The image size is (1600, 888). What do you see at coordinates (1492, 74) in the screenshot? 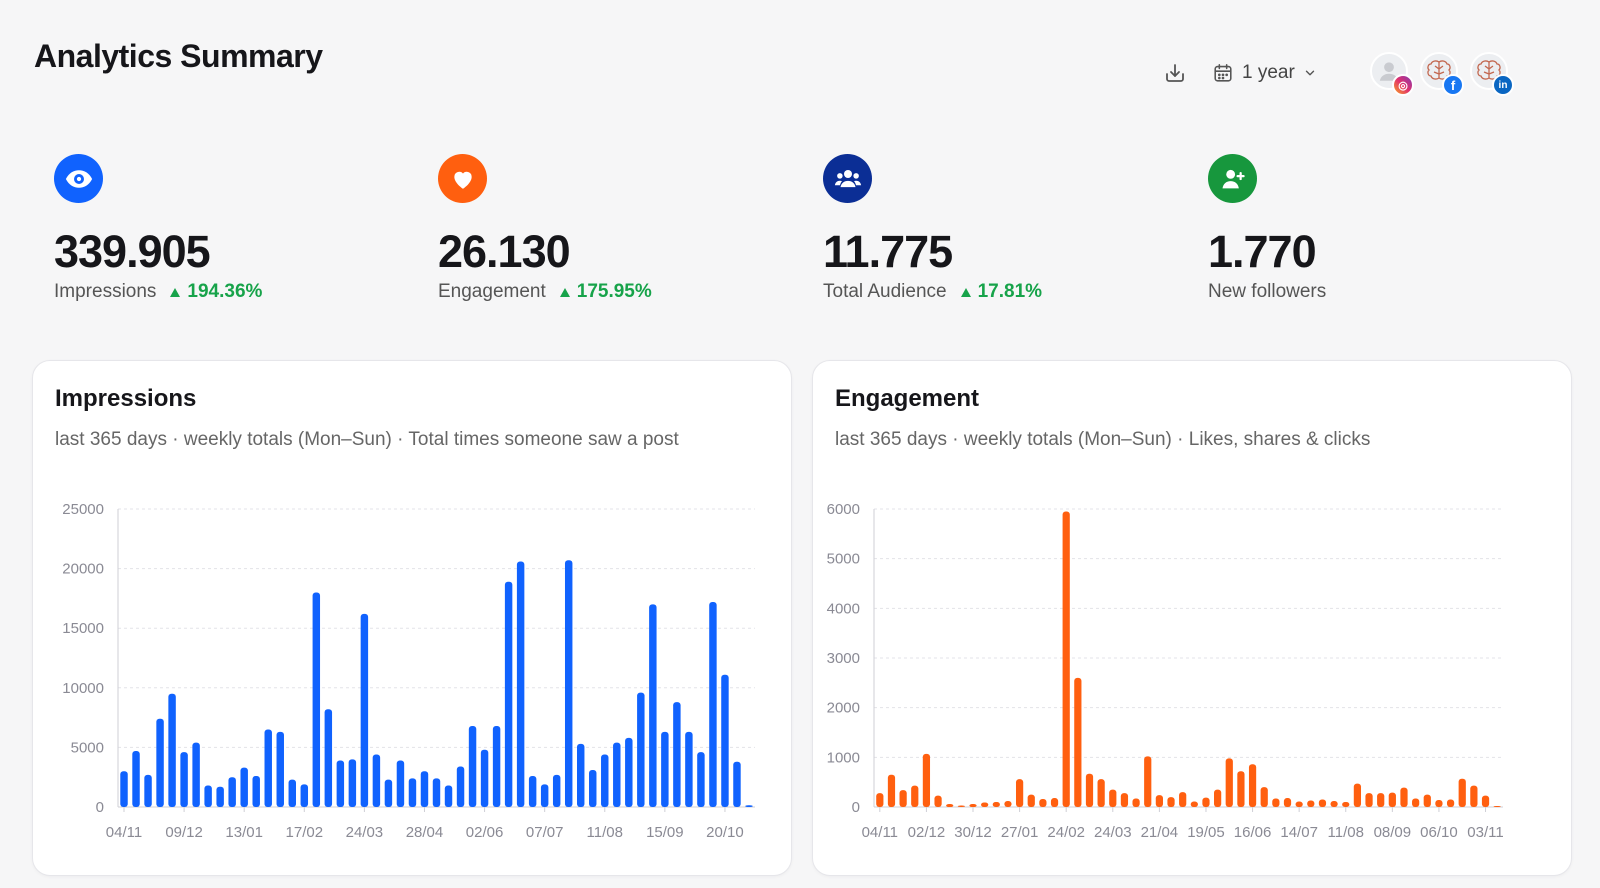
I see `linkedin-account-avatar: in` at bounding box center [1492, 74].